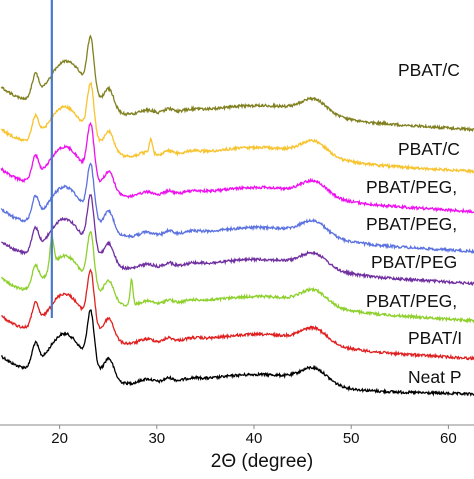  I want to click on series-label-5: PBAT/PEG,, so click(411, 187).